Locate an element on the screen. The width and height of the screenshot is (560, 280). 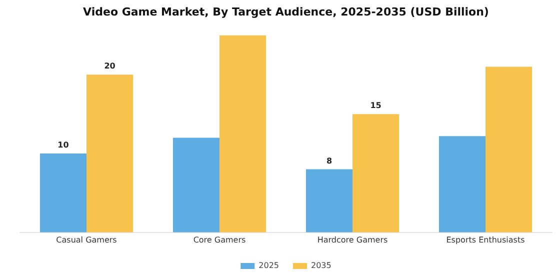
x-tick-label: Hardcore Gamers is located at coordinates (352, 239).